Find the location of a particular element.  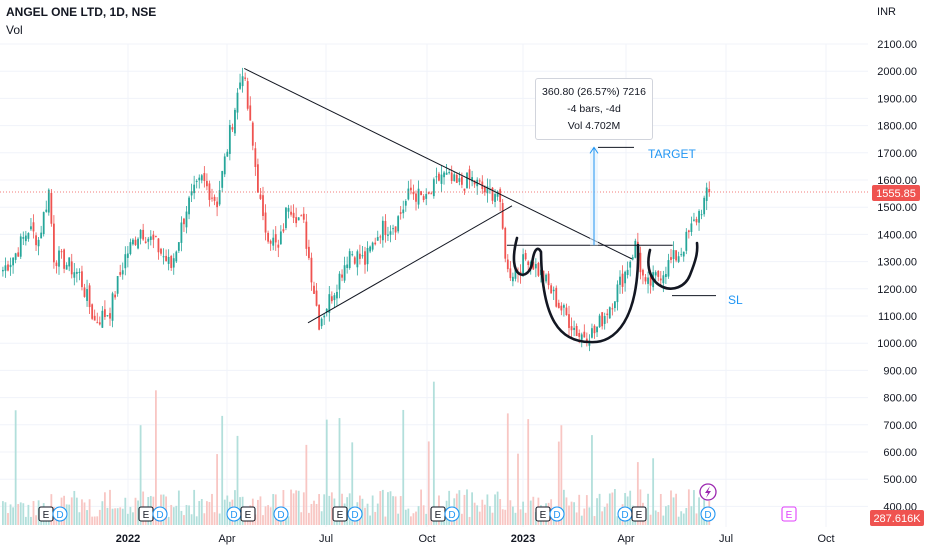

x-tick-label: Oct is located at coordinates (426, 539).